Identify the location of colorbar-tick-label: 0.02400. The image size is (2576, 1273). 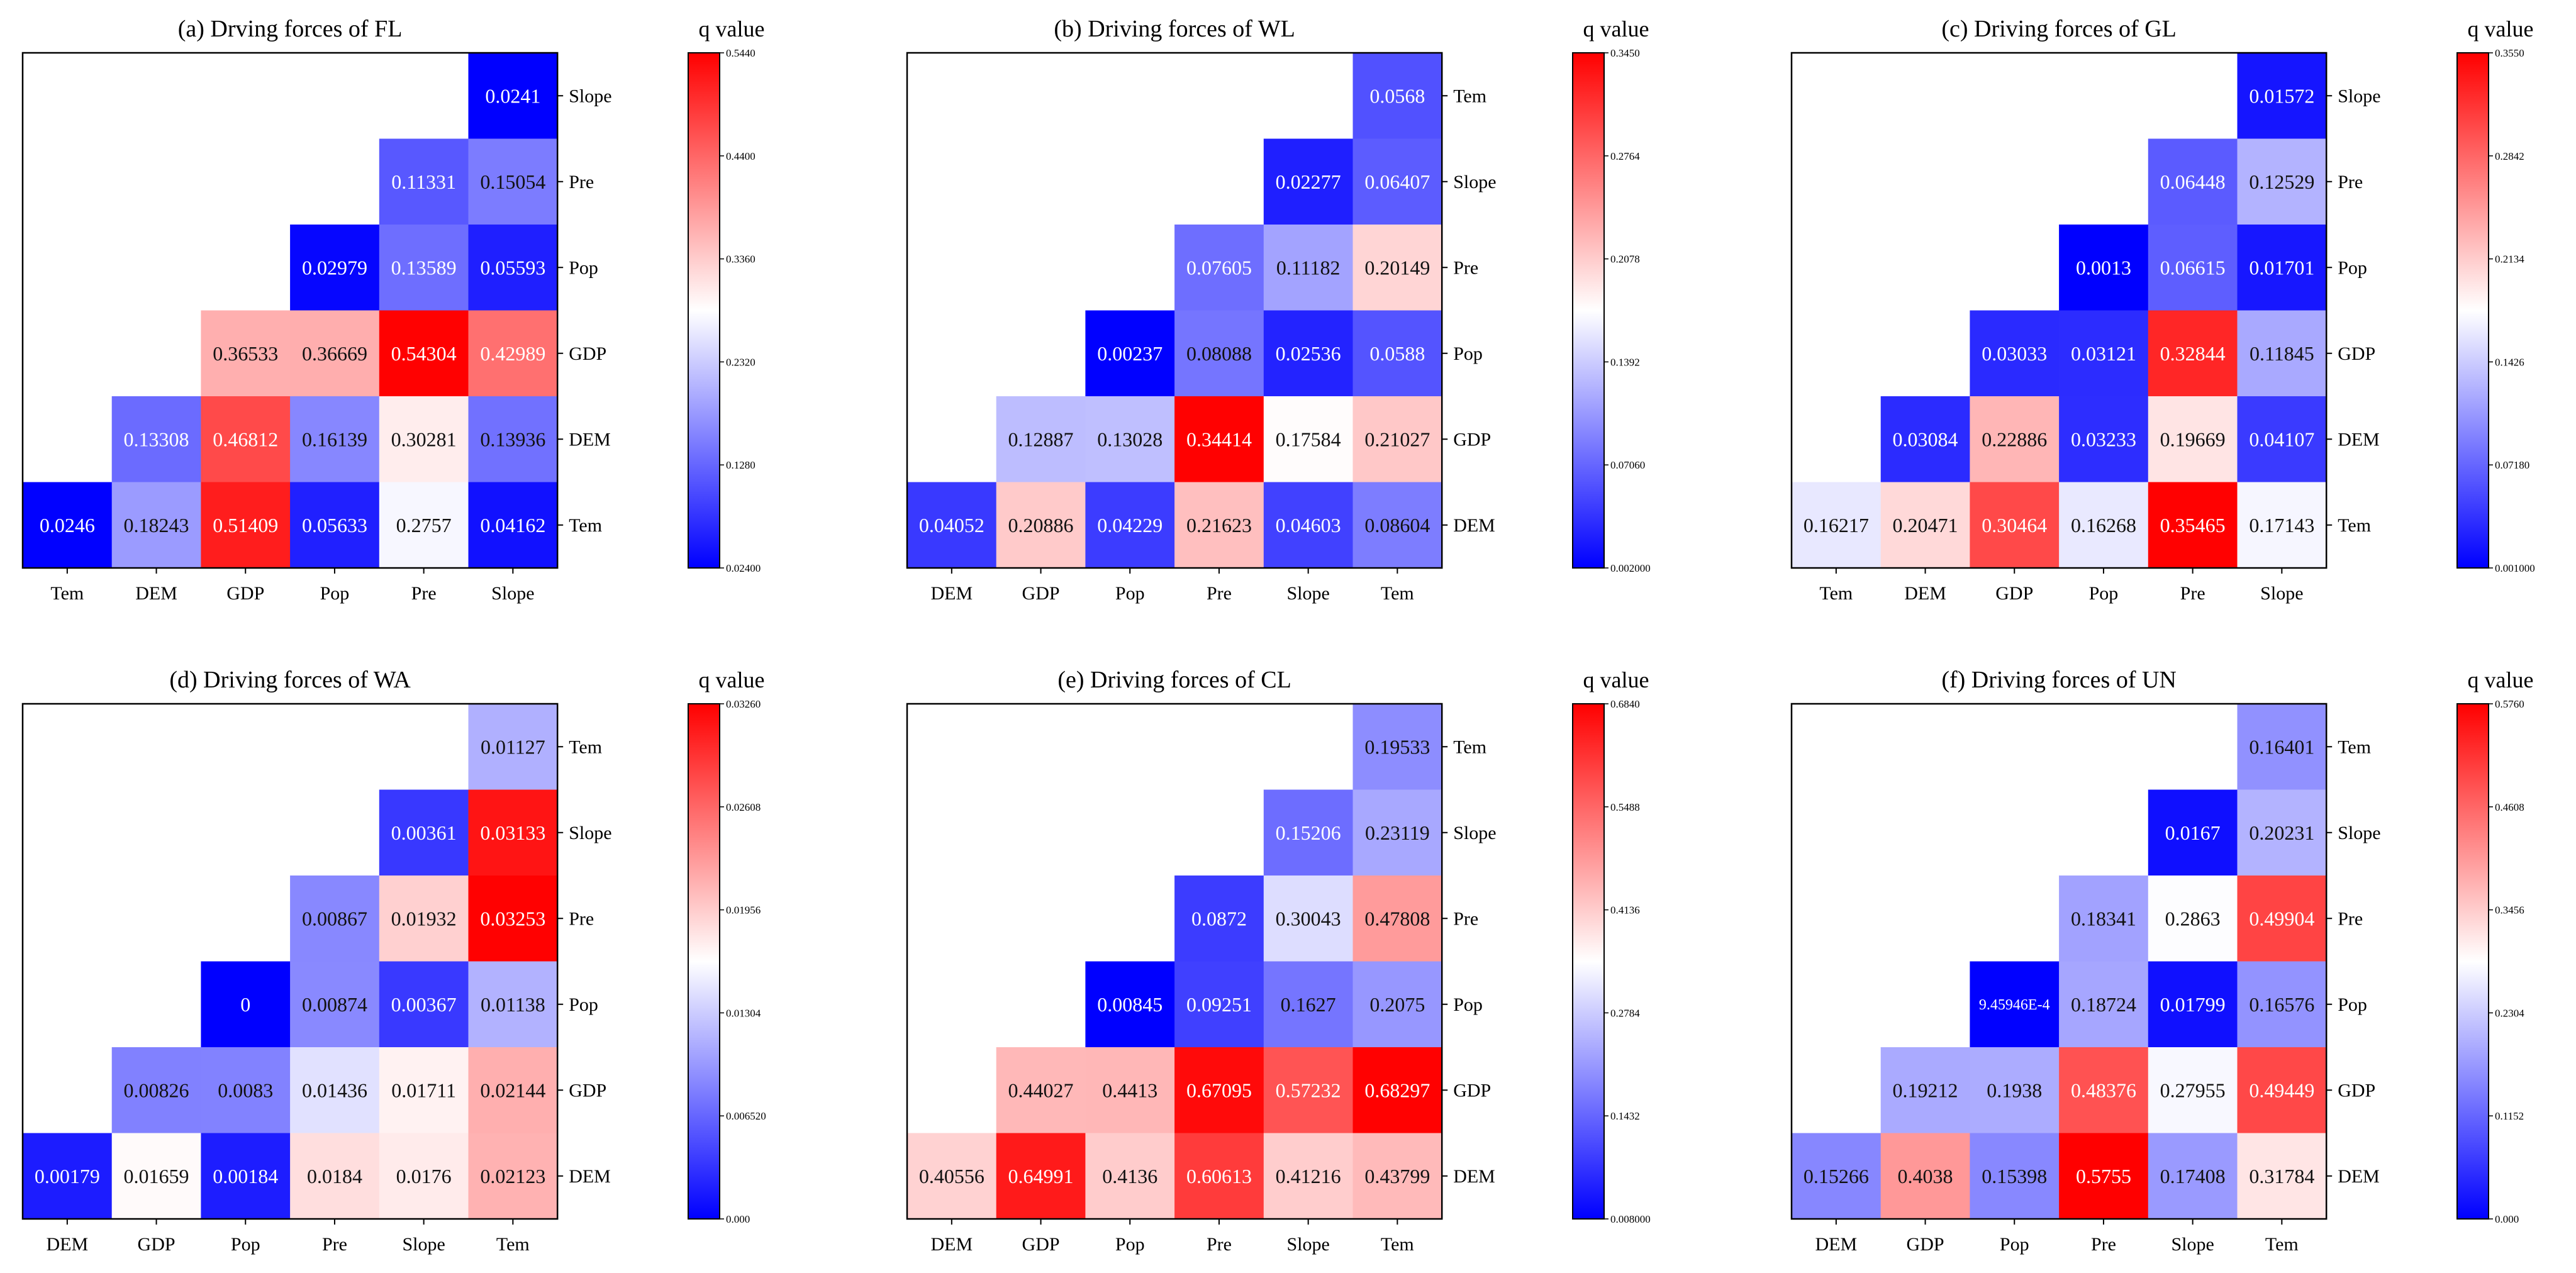
(743, 568).